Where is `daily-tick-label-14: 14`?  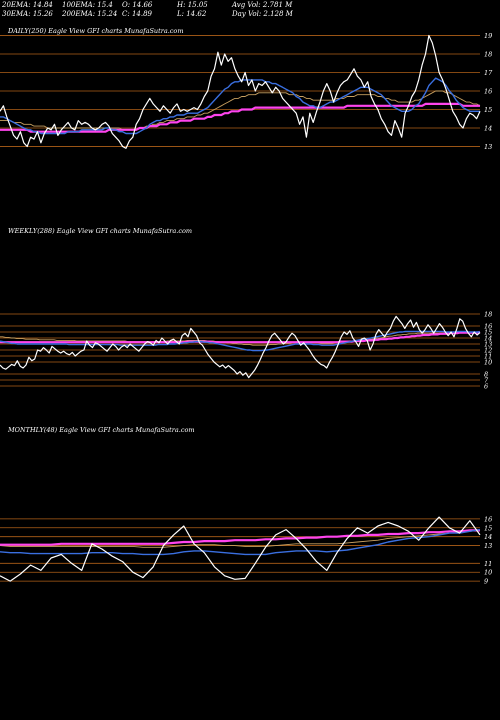 daily-tick-label-14: 14 is located at coordinates (488, 128).